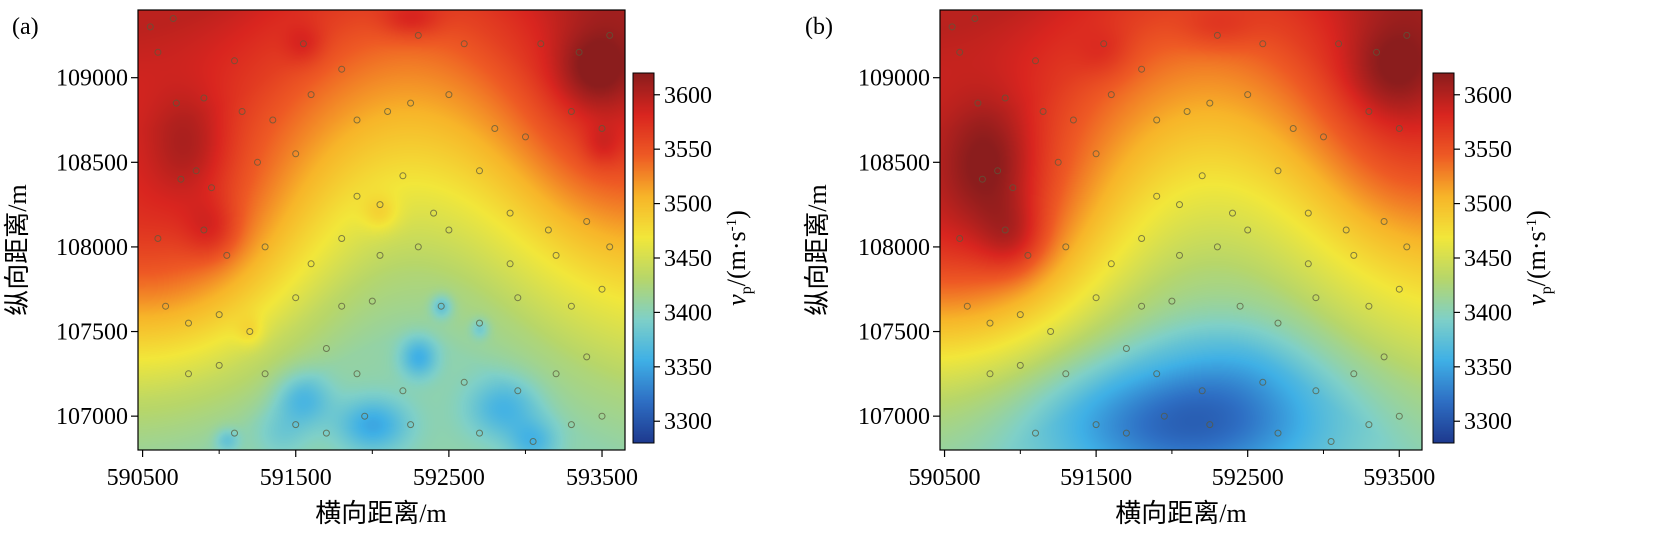 The width and height of the screenshot is (1654, 554). I want to click on y-tick-label: 107000, so click(92, 417).